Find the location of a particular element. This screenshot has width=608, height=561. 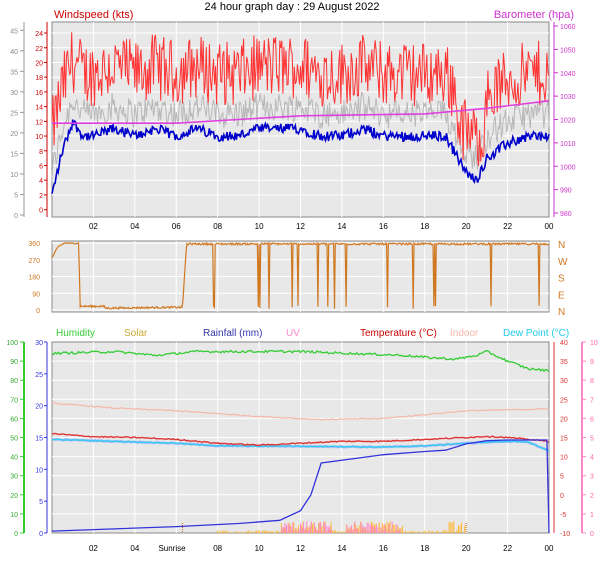

tick-label-uv: 4 is located at coordinates (592, 458).